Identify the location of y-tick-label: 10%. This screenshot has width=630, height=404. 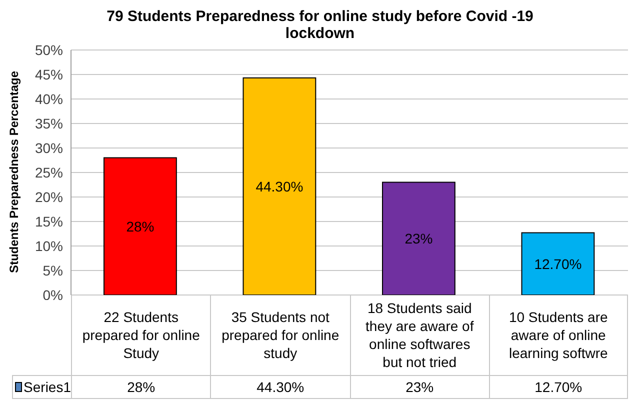
(48, 246).